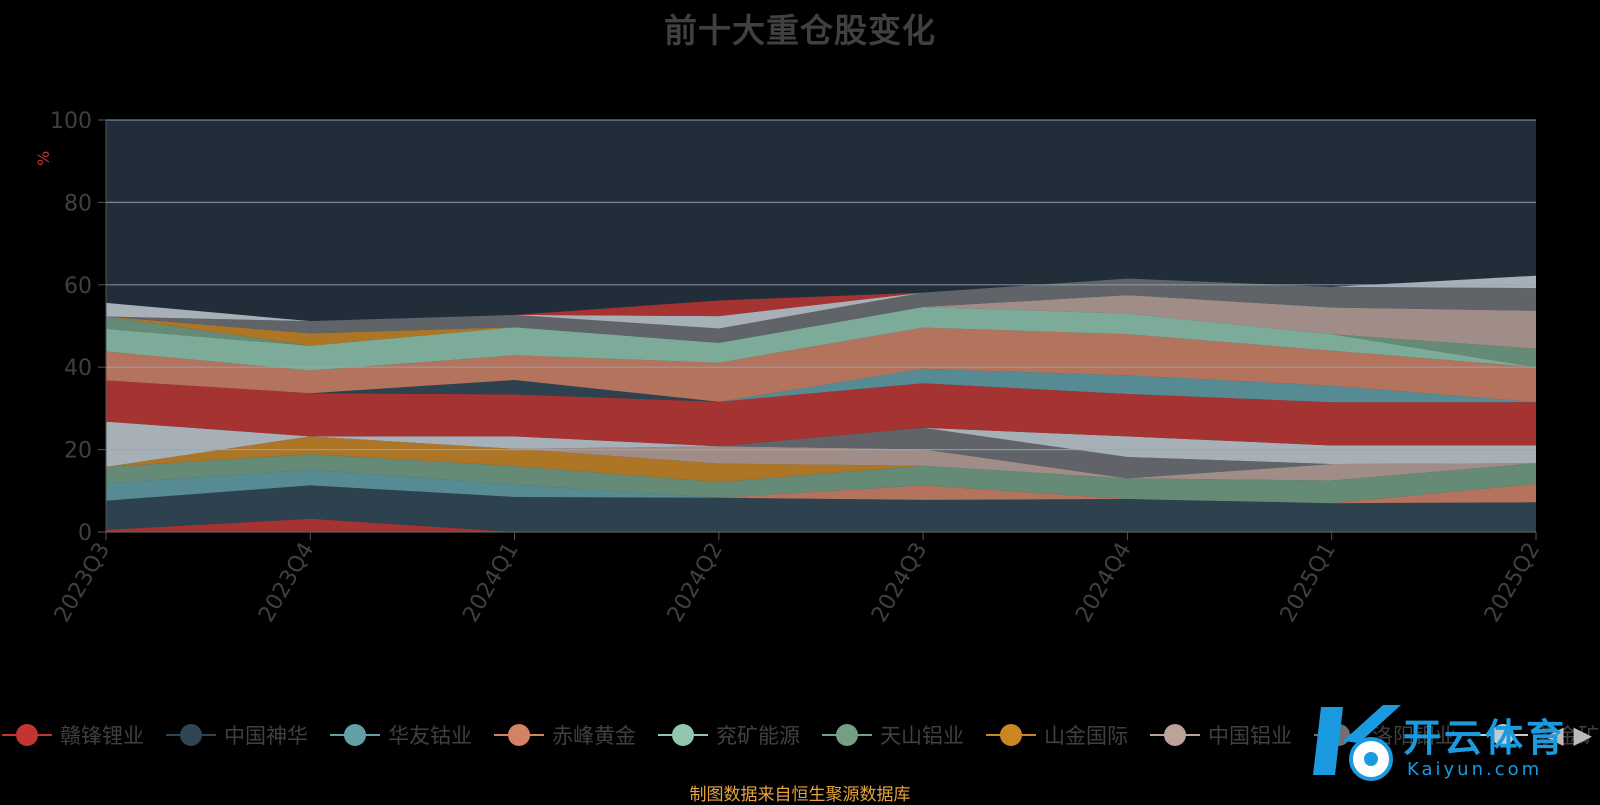 Image resolution: width=1600 pixels, height=805 pixels. I want to click on y-tick-label: 0, so click(85, 533).